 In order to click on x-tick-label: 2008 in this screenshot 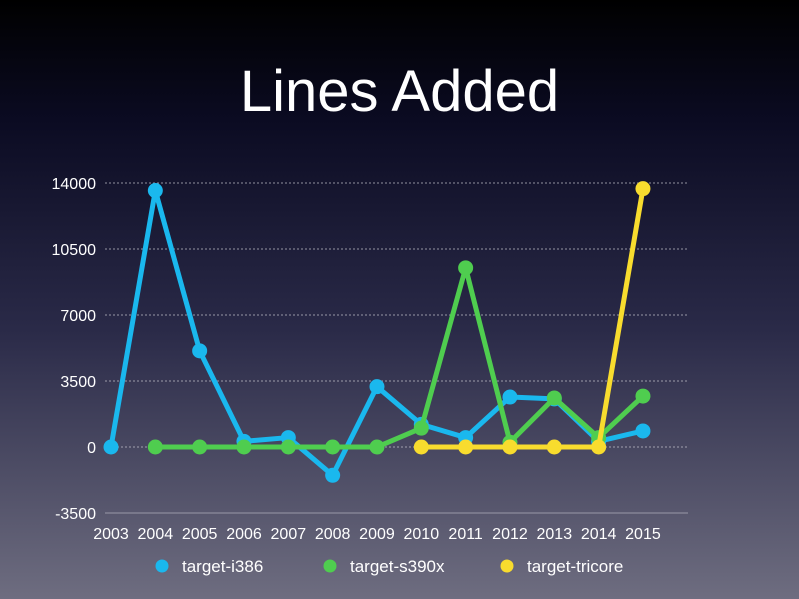, I will do `click(333, 534)`.